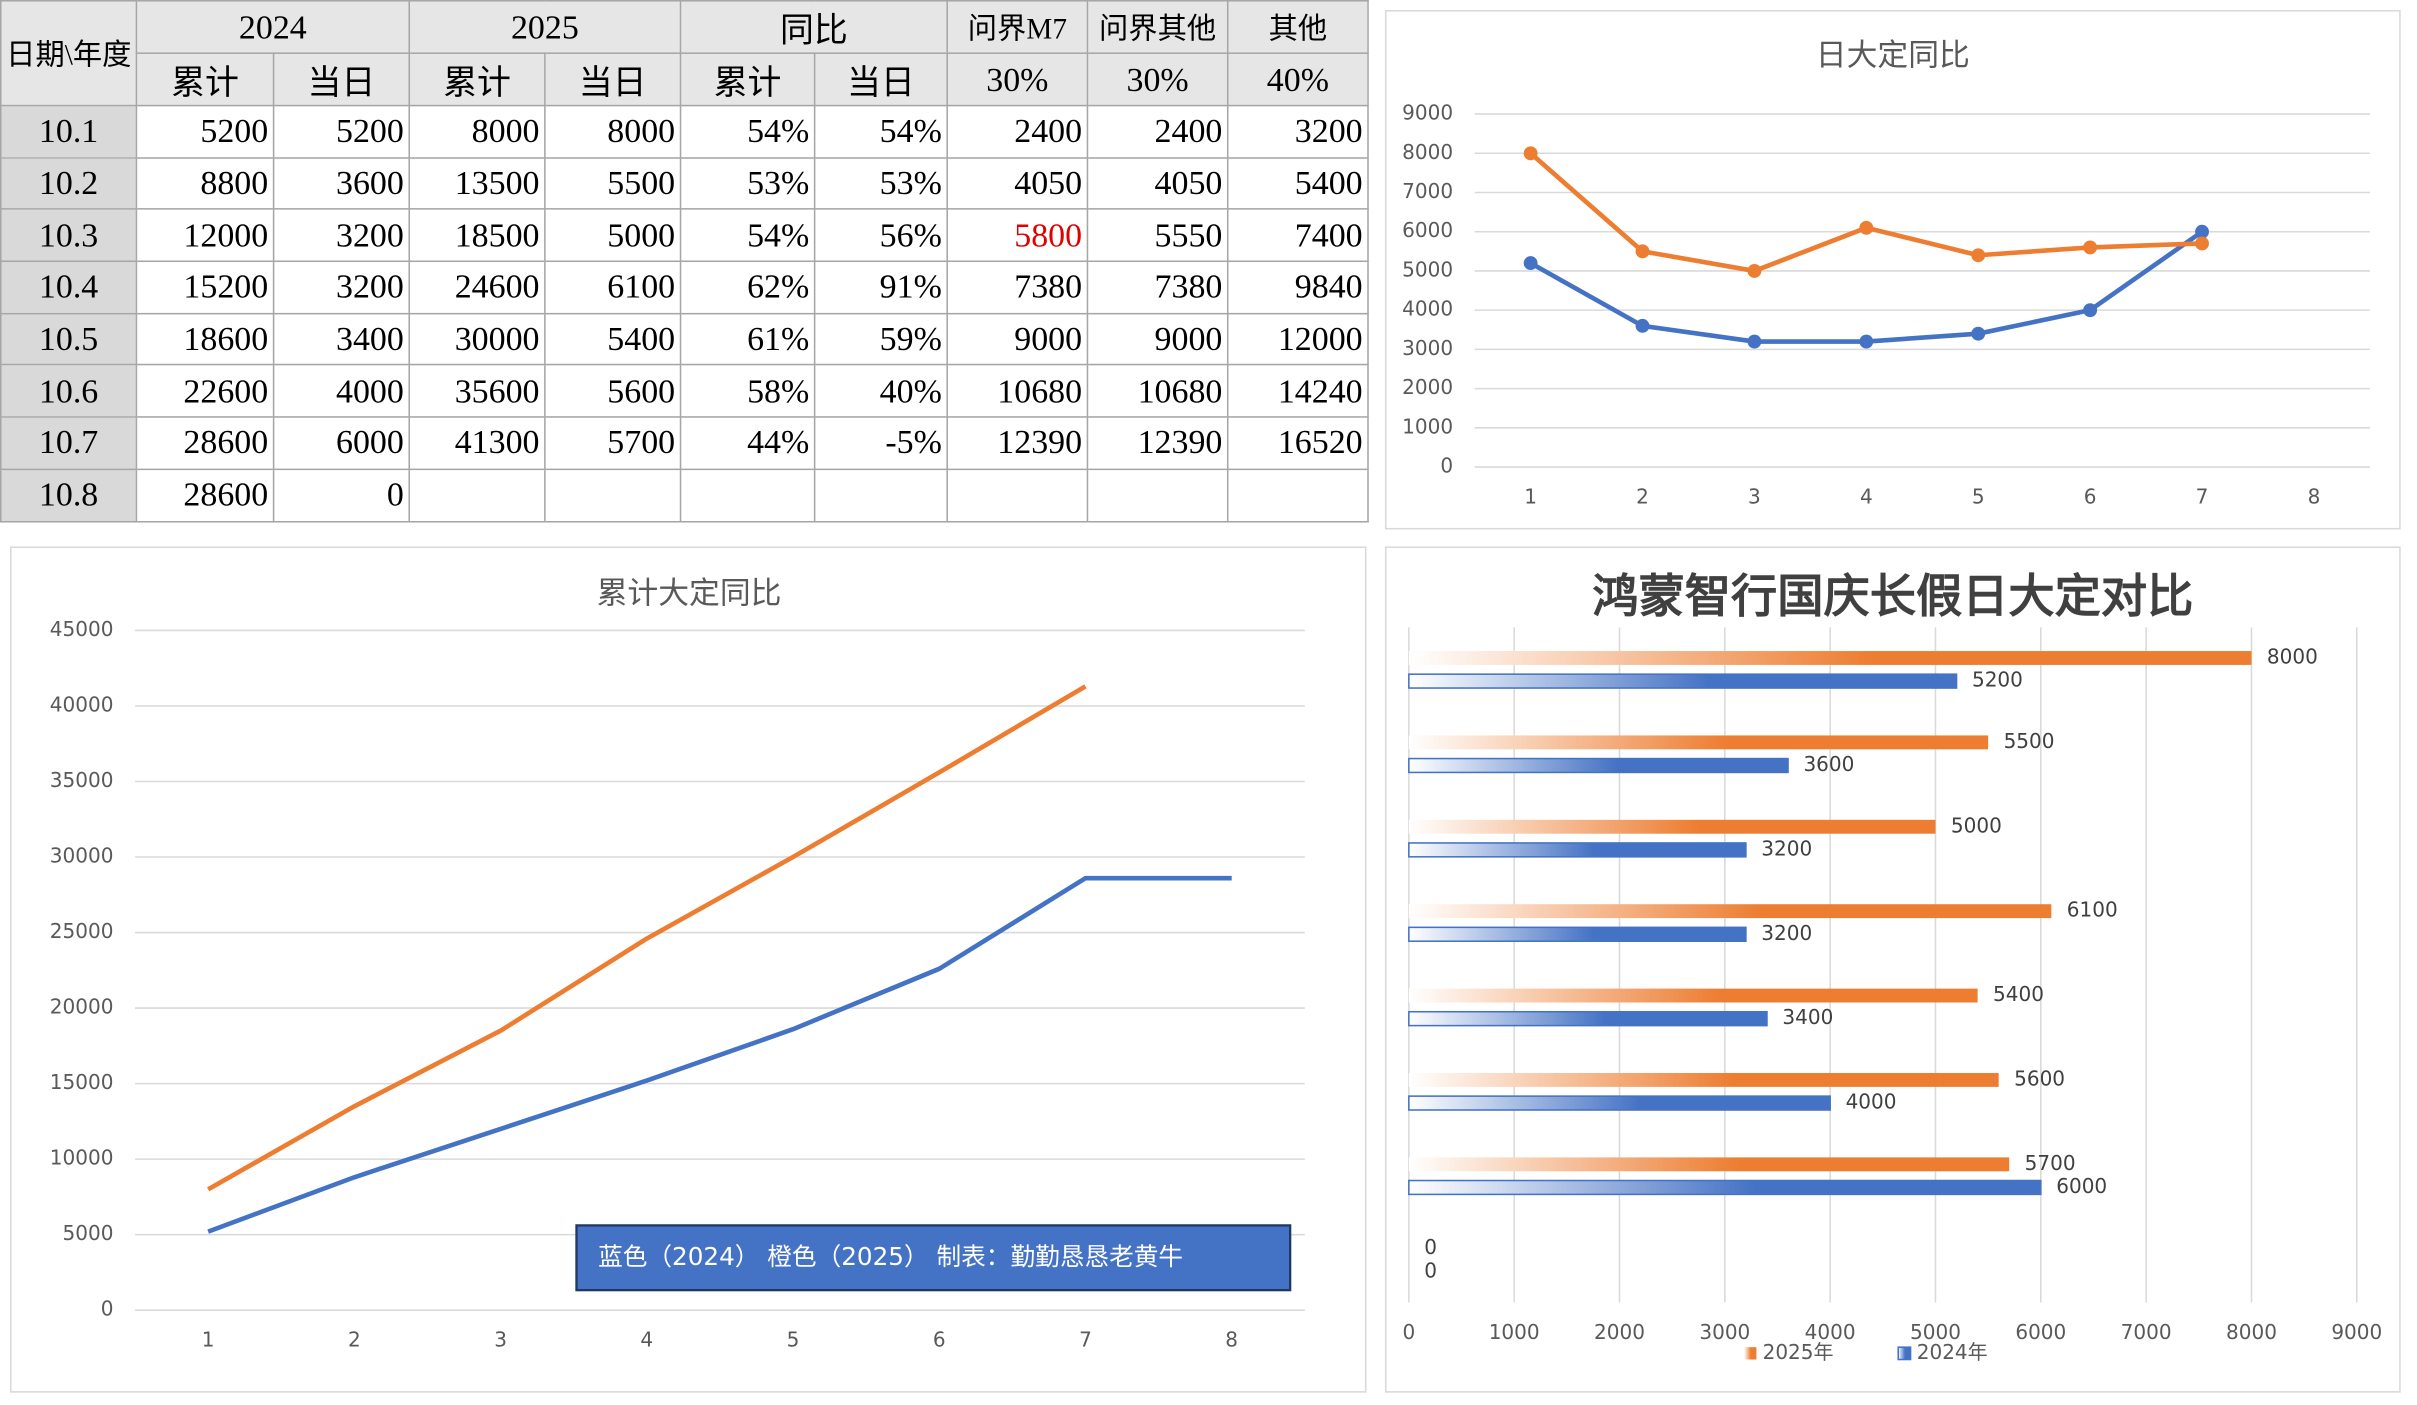 This screenshot has width=2417, height=1405. What do you see at coordinates (747, 443) in the screenshot?
I see `table-cell: 44%` at bounding box center [747, 443].